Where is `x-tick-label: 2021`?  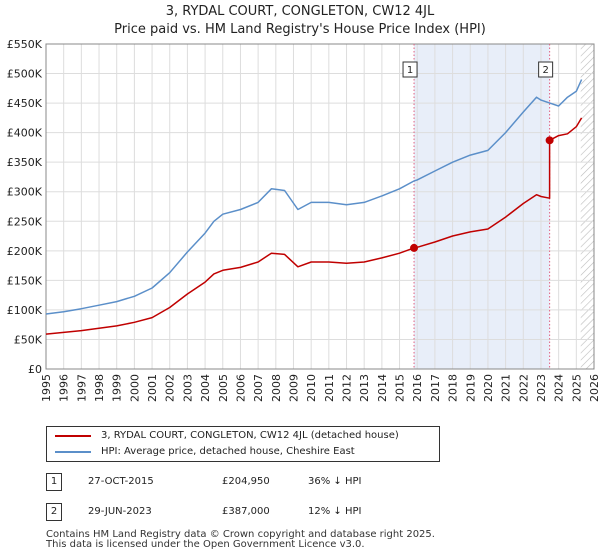
x-tick-label: 2021 is located at coordinates (506, 388).